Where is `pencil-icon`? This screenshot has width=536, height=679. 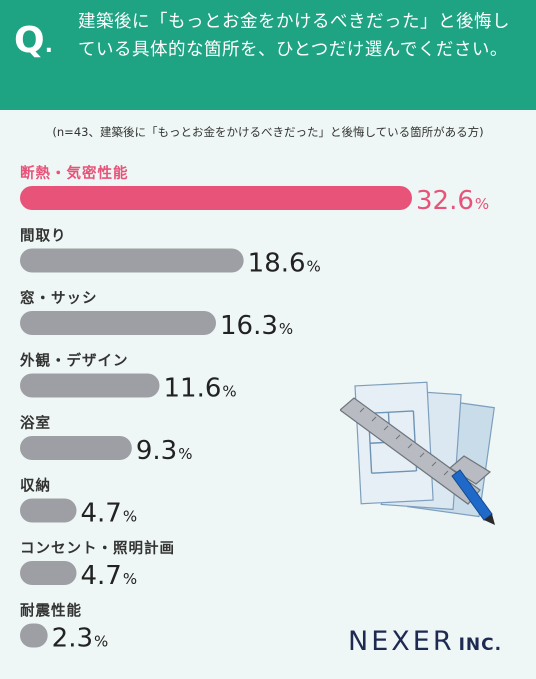 pencil-icon is located at coordinates (473, 497).